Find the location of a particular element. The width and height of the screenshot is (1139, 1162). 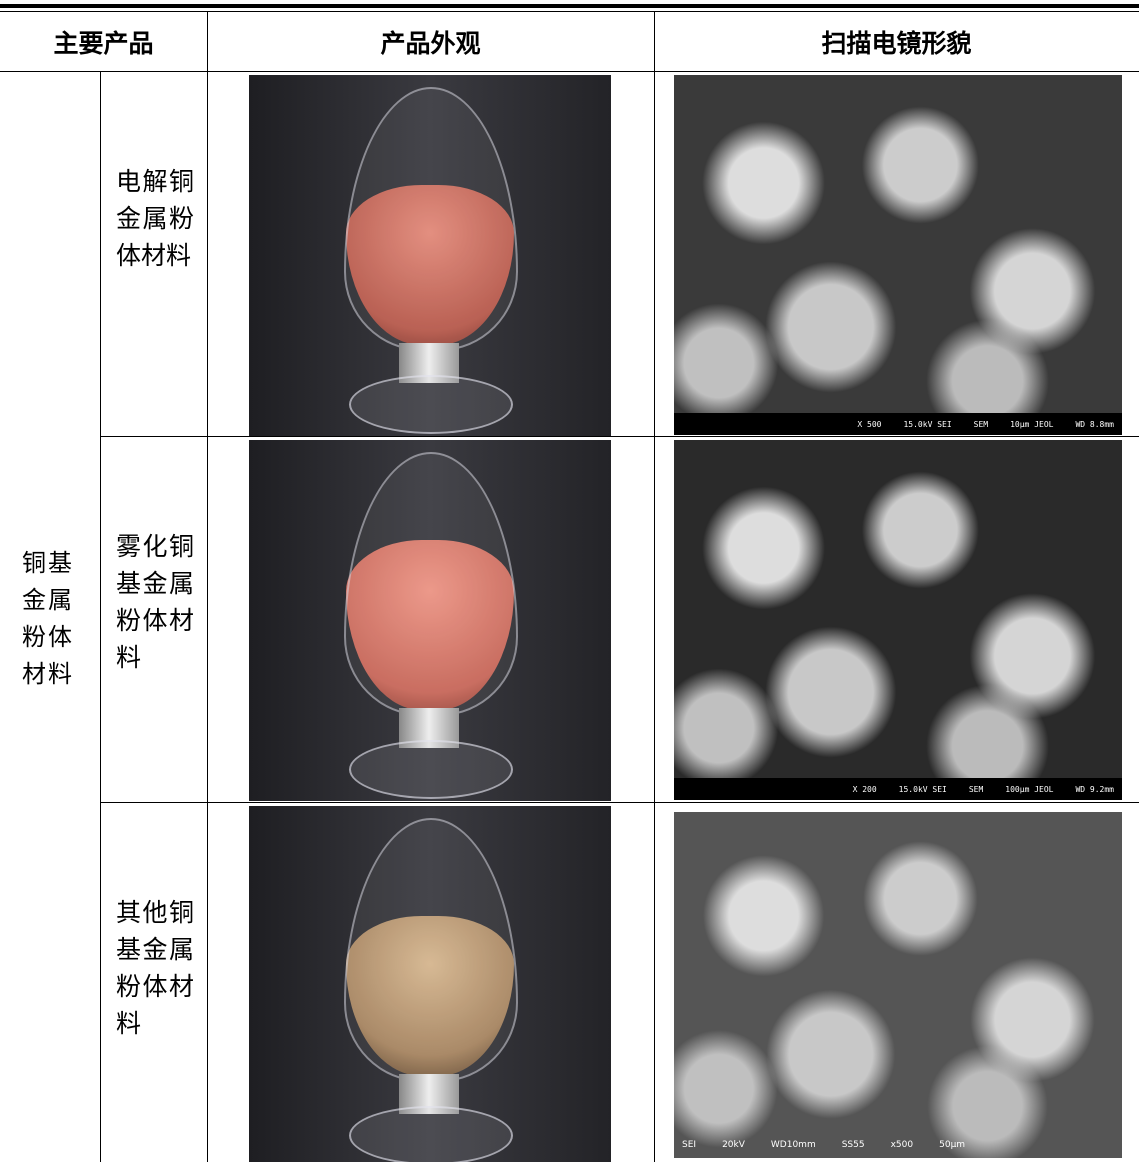

sem-caption-text: WD10mm is located at coordinates (793, 1145).